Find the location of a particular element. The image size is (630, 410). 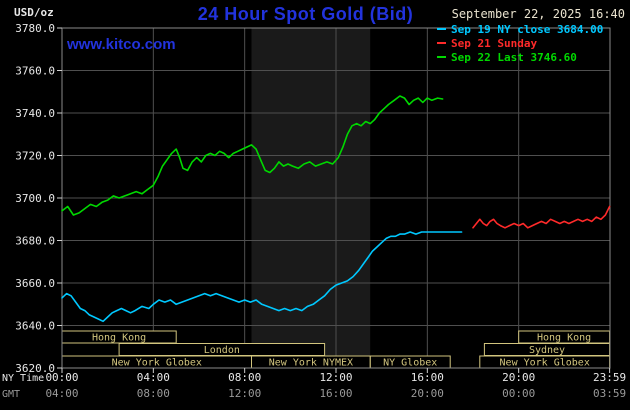

y-tick-label: 3720.0 is located at coordinates (35, 156).